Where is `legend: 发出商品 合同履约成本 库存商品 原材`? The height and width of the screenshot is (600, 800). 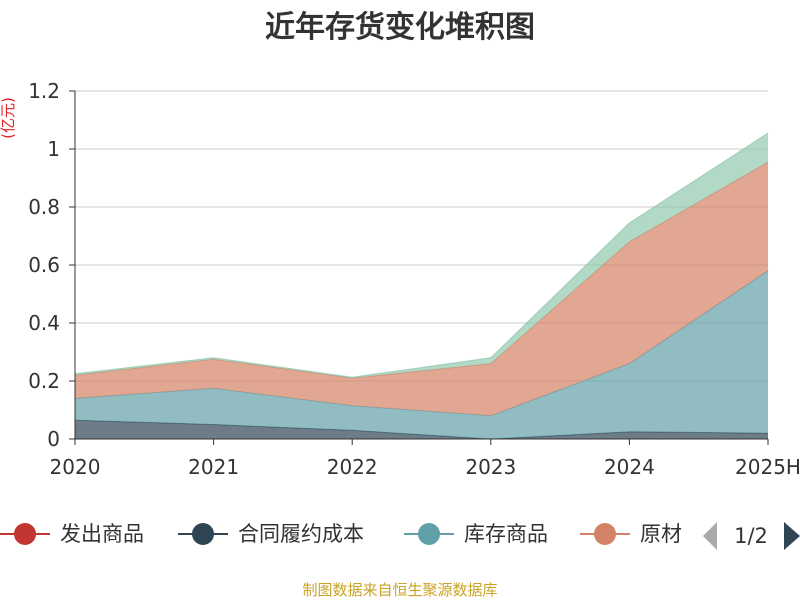
legend: 发出商品 合同履约成本 库存商品 原材 is located at coordinates (341, 534).